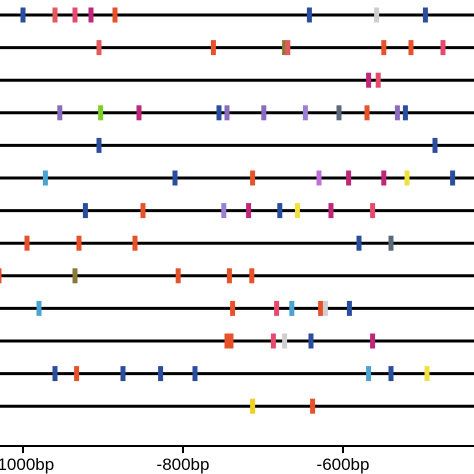  What do you see at coordinates (343, 464) in the screenshot?
I see `x-tick-label-3: -600bp` at bounding box center [343, 464].